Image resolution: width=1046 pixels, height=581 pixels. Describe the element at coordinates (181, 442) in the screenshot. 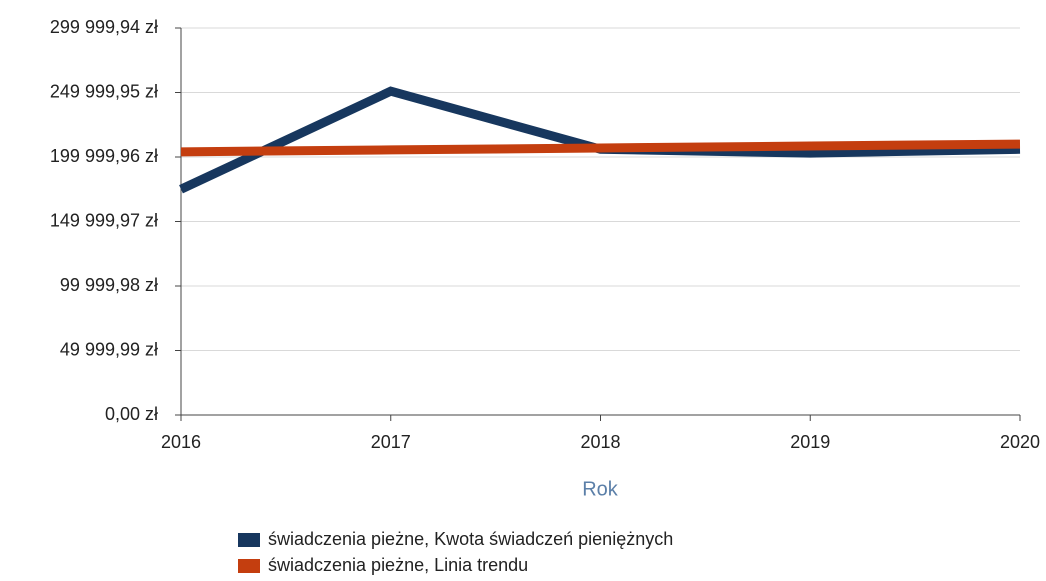

I see `x-tick-label: 2016` at that location.